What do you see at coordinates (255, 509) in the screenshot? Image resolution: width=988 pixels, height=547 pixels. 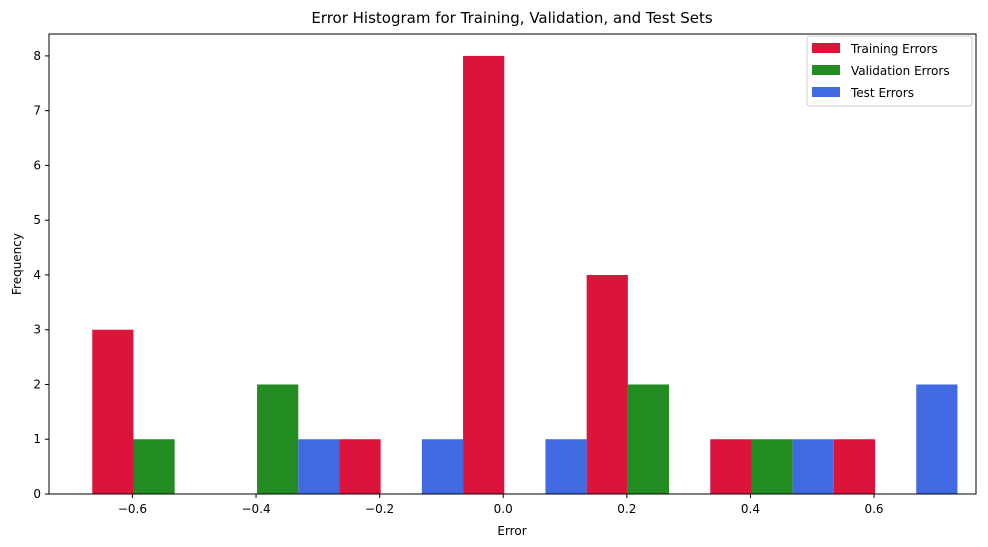 I see `x-tick-label: −0.4` at bounding box center [255, 509].